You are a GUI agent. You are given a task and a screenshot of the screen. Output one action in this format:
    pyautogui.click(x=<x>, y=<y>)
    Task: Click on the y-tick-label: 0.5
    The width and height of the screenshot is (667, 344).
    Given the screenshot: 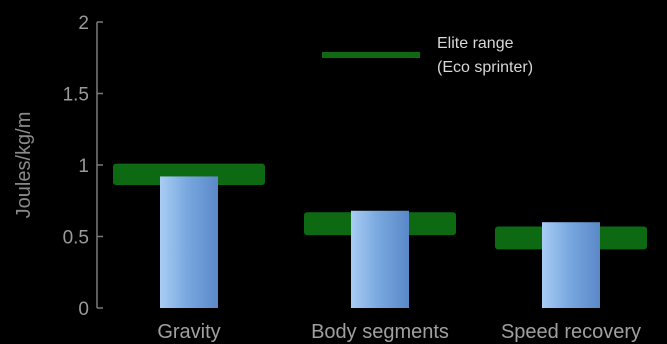 What is the action you would take?
    pyautogui.click(x=76, y=238)
    